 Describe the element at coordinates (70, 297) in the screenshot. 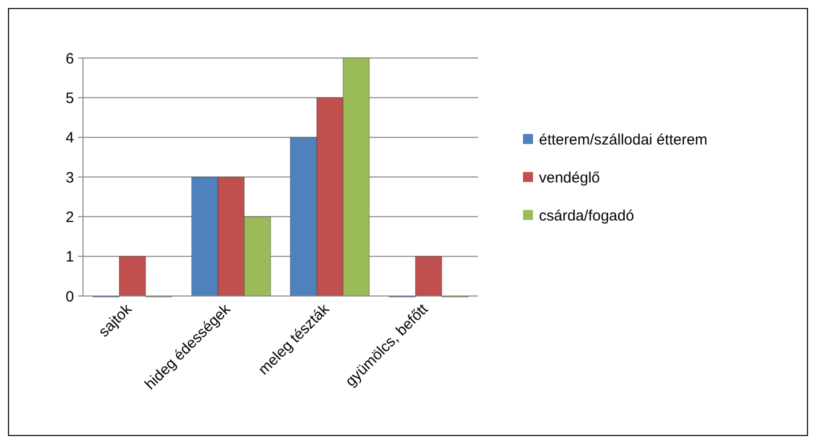

I see `y-tick-label: 0` at that location.